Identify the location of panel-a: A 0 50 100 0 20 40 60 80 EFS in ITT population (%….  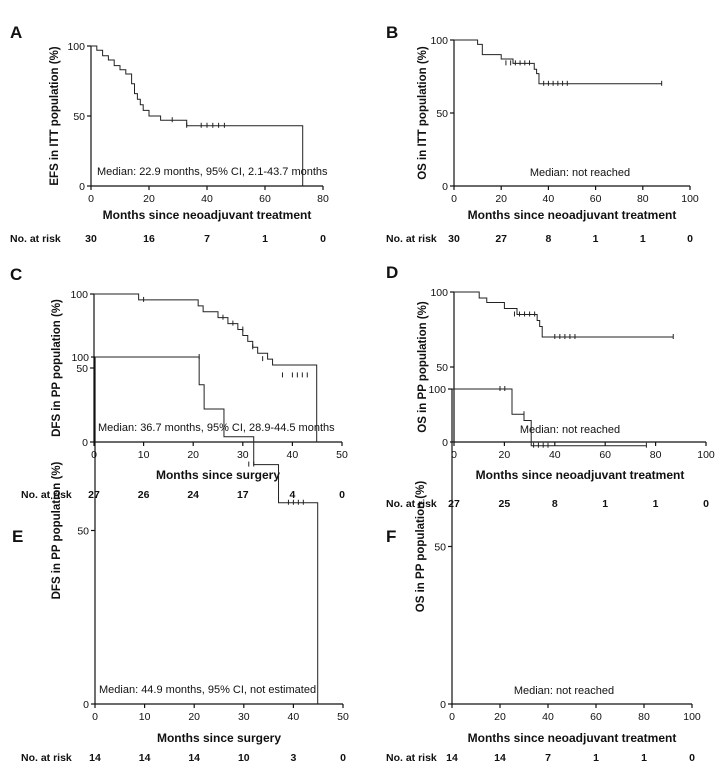
(169, 134).